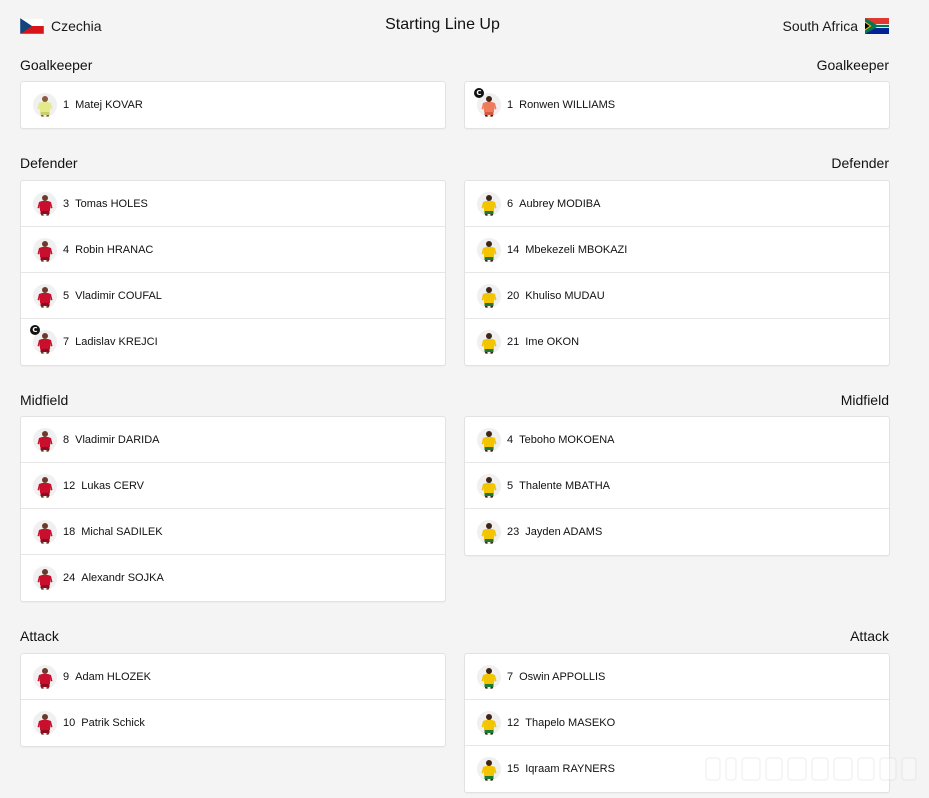  What do you see at coordinates (513, 249) in the screenshot?
I see `player-number: 14` at bounding box center [513, 249].